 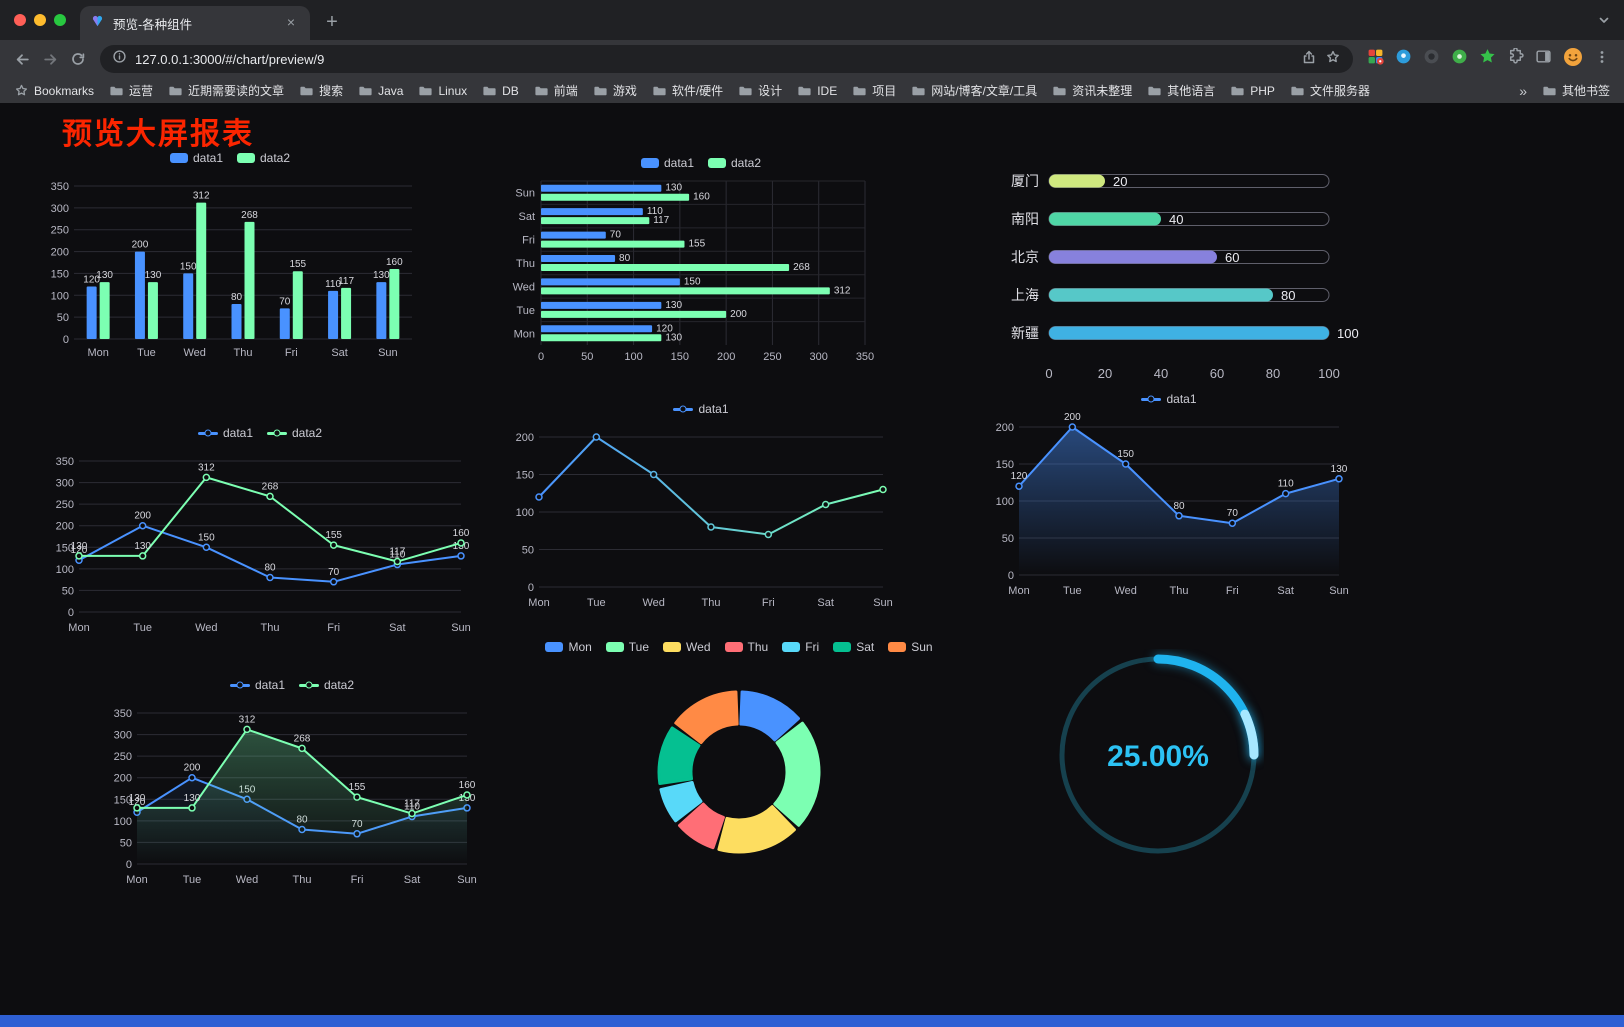 I want to click on bookmark-item: 近期需要读的文章, so click(x=226, y=90).